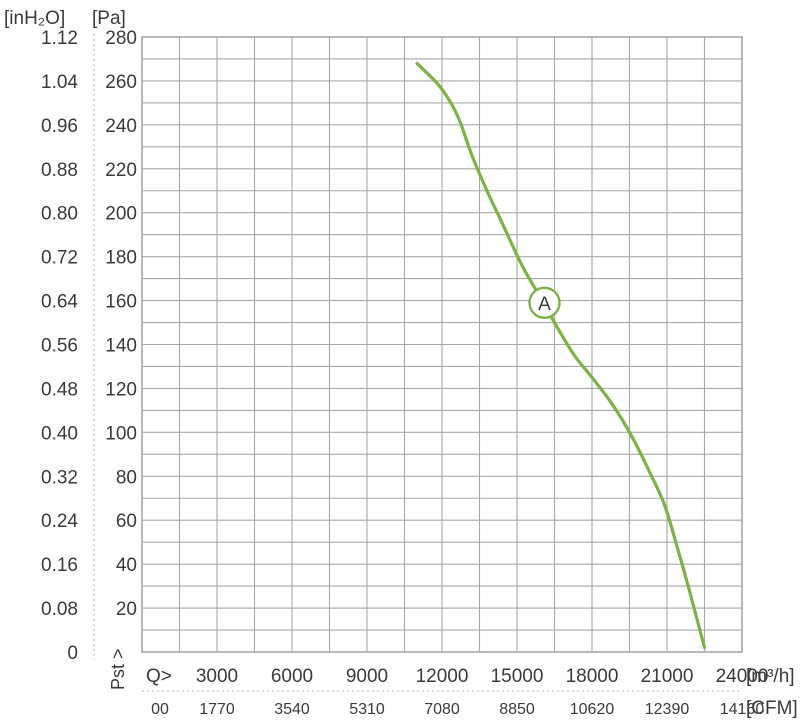  What do you see at coordinates (59, 38) in the screenshot?
I see `y-tick-label-inh2o: 1.12` at bounding box center [59, 38].